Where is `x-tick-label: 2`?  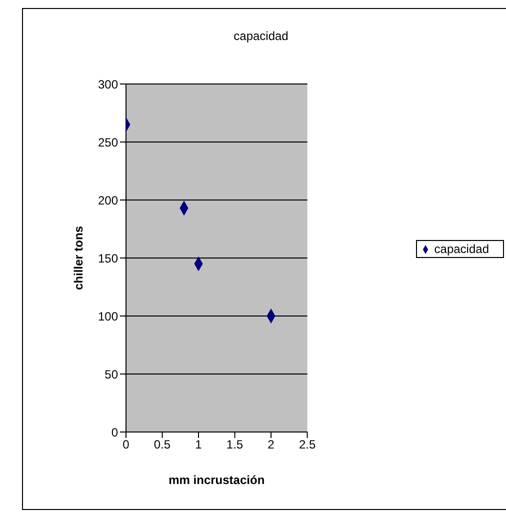
x-tick-label: 2 is located at coordinates (271, 445).